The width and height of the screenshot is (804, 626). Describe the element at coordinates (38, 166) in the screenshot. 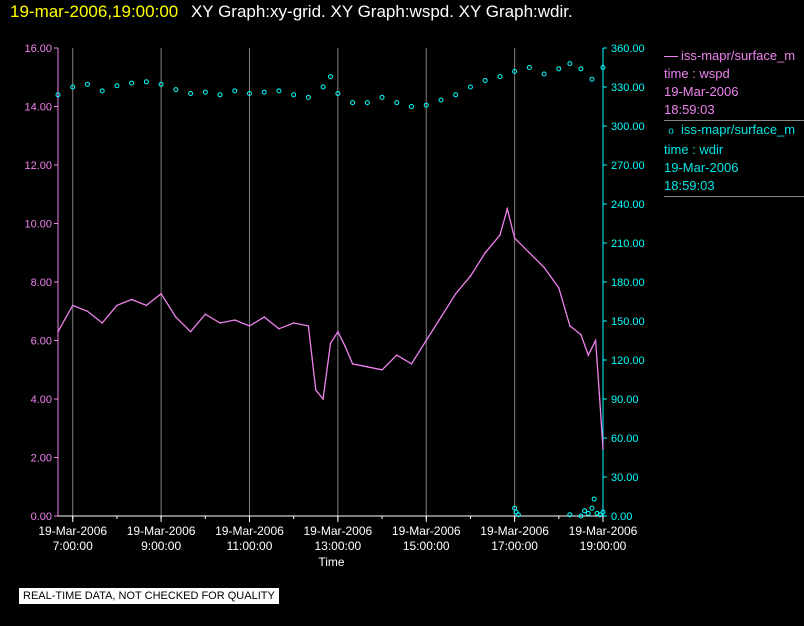

I see `left-tick-label-6: 12.00` at that location.